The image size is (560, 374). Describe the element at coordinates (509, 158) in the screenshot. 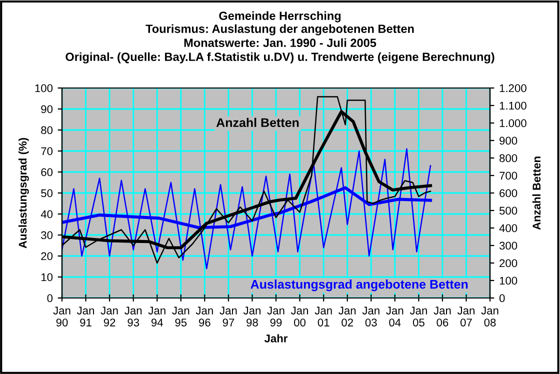

I see `y2-tick-label: 800` at that location.